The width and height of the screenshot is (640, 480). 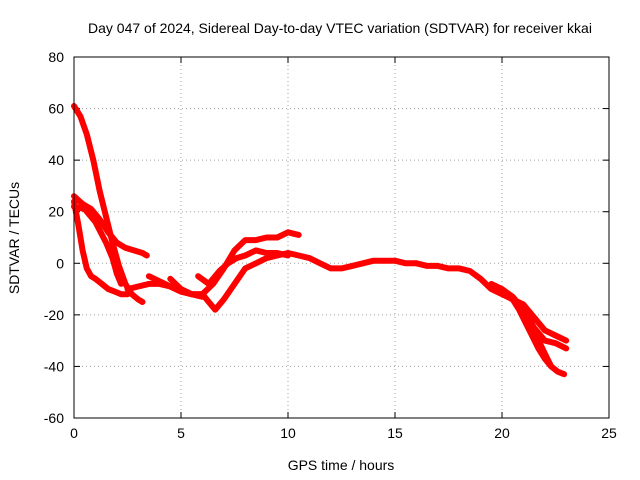 I want to click on y-axis-label: SDTVAR / TECUs, so click(x=14, y=238).